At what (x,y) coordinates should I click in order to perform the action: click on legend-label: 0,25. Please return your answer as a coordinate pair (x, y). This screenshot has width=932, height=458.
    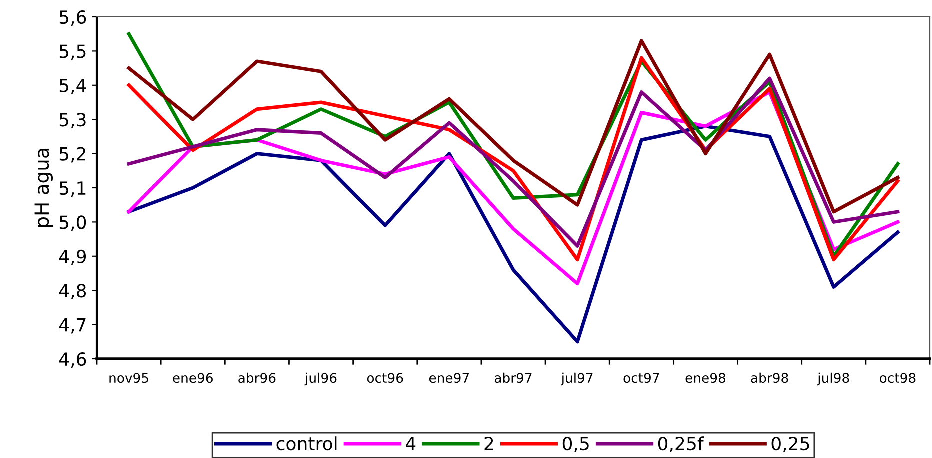
    Looking at the image, I should click on (791, 444).